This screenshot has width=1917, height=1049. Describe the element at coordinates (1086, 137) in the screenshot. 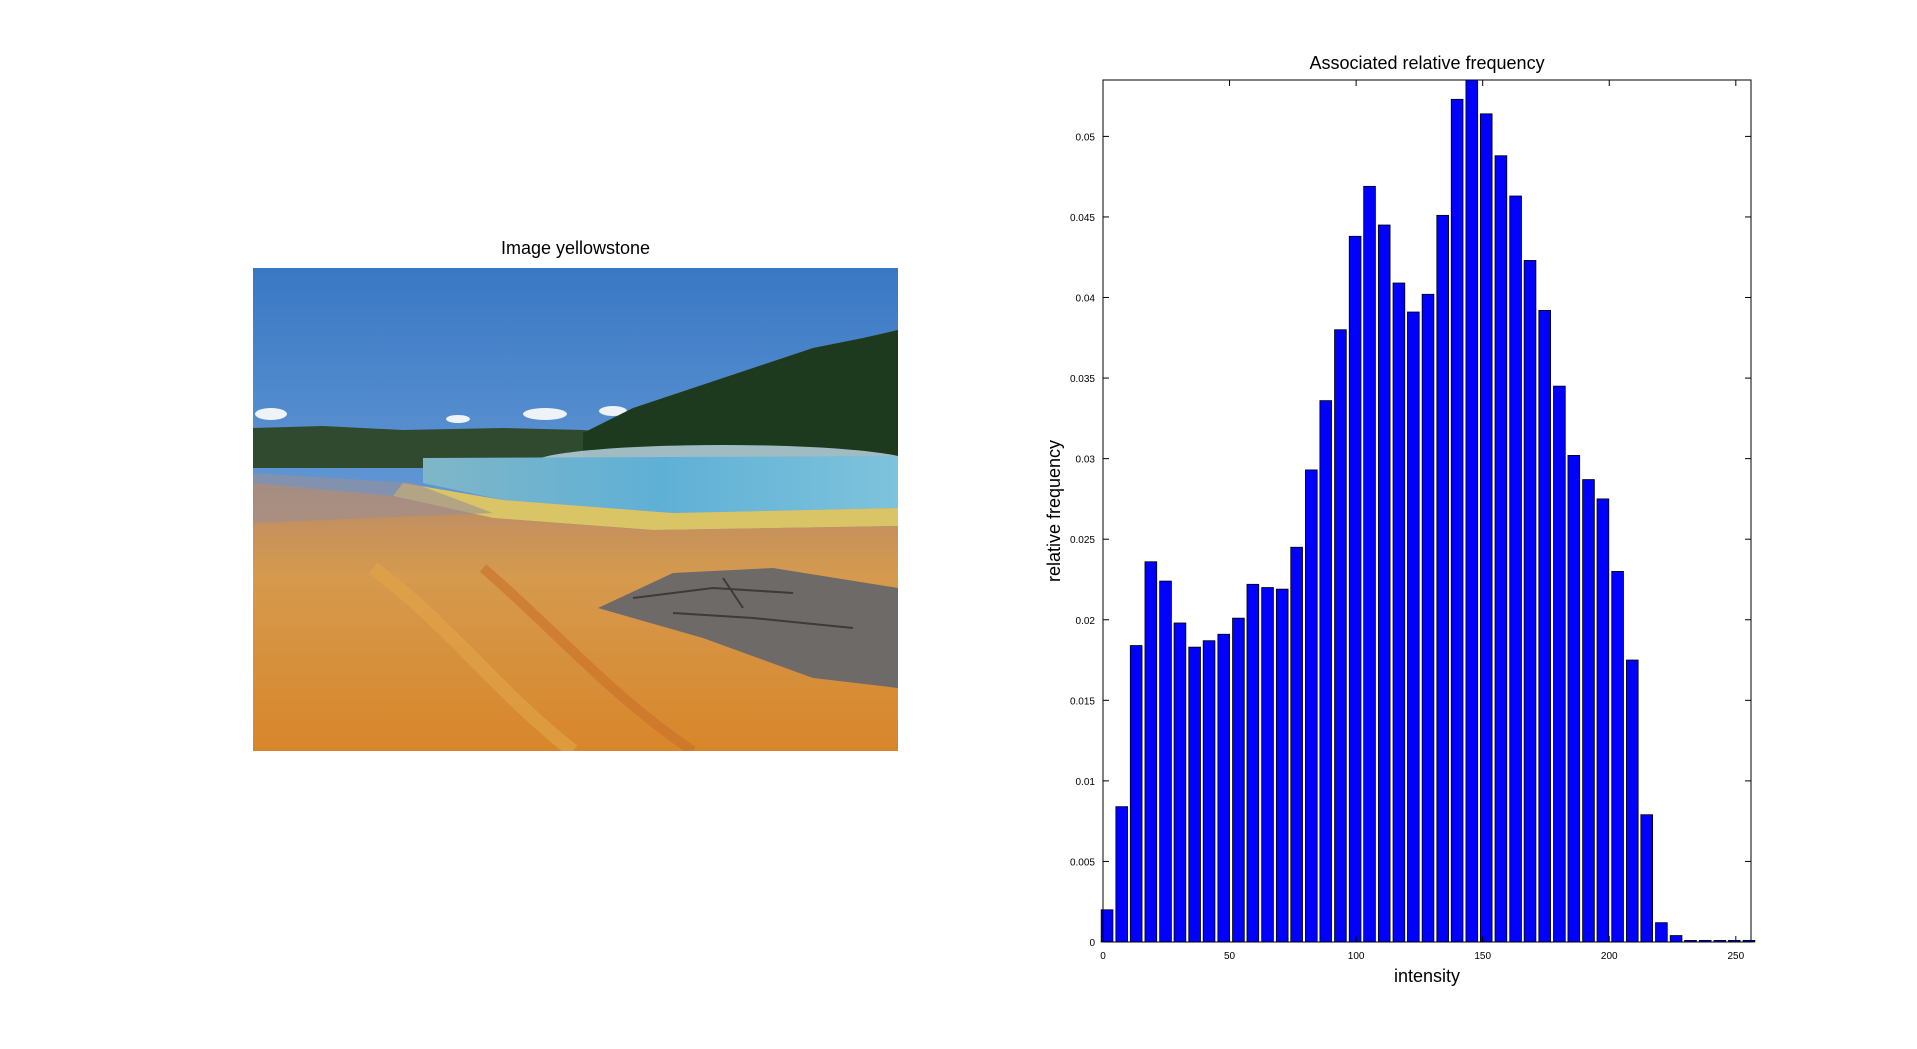

I see `y-tick-label: 0.05` at that location.